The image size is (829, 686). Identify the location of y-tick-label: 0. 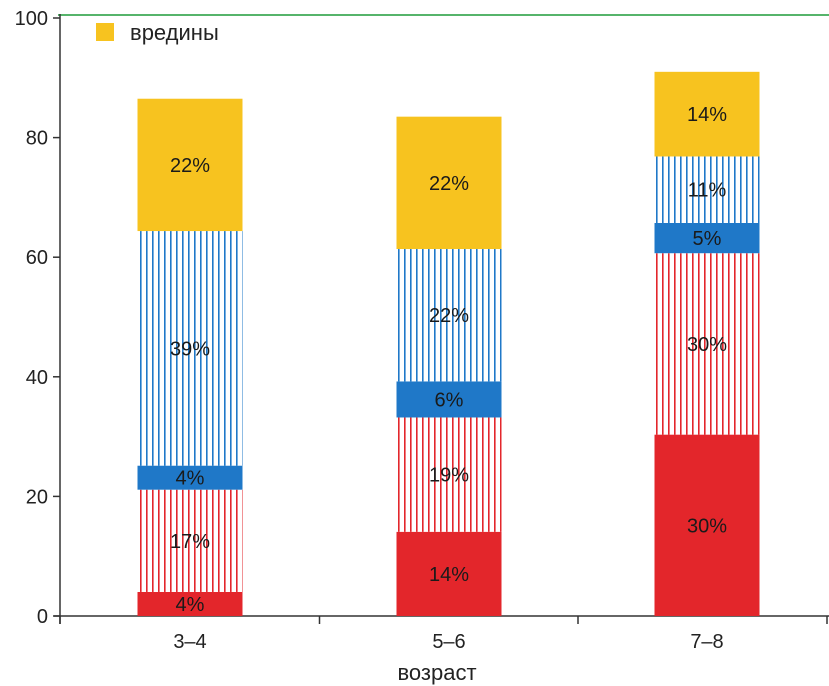
(42, 617).